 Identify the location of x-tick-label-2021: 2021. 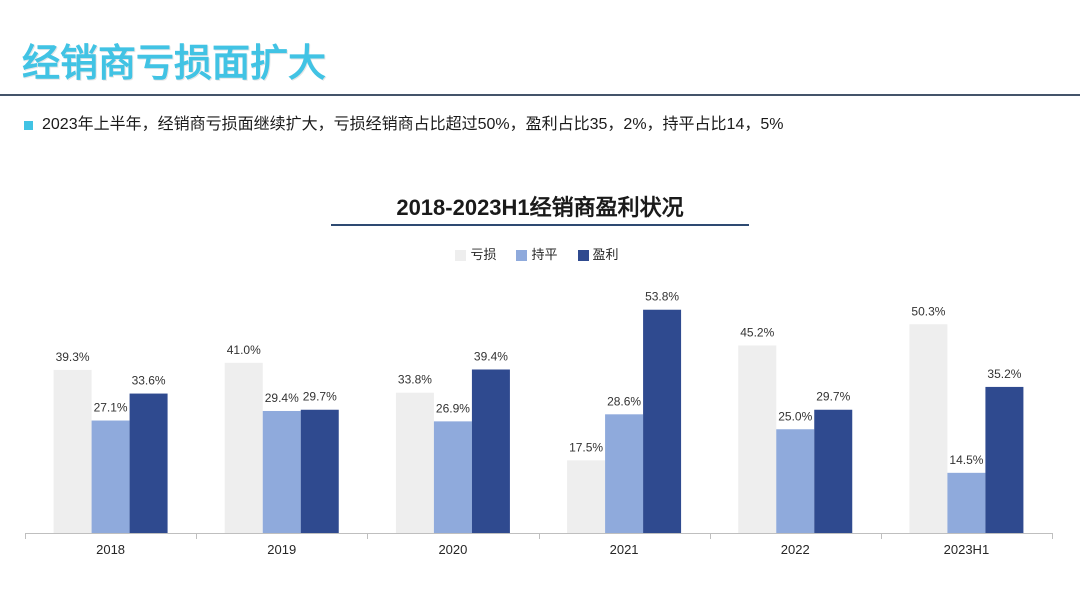
(624, 549).